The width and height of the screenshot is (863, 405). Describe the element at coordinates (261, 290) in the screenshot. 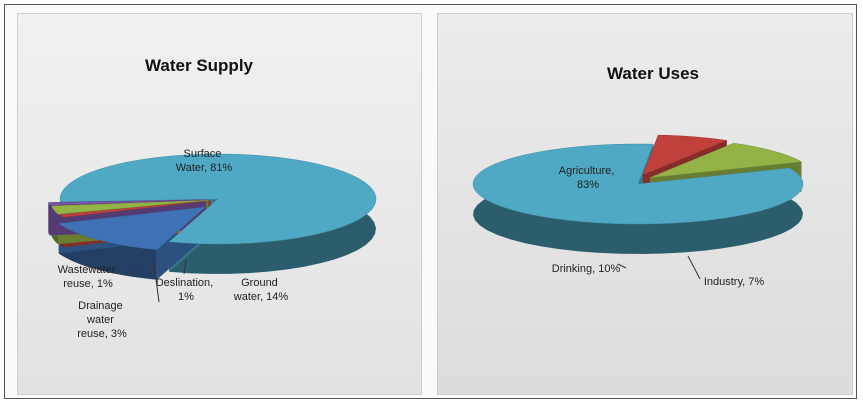

I see `slice-label-ground-water: Ground water, 14%` at that location.